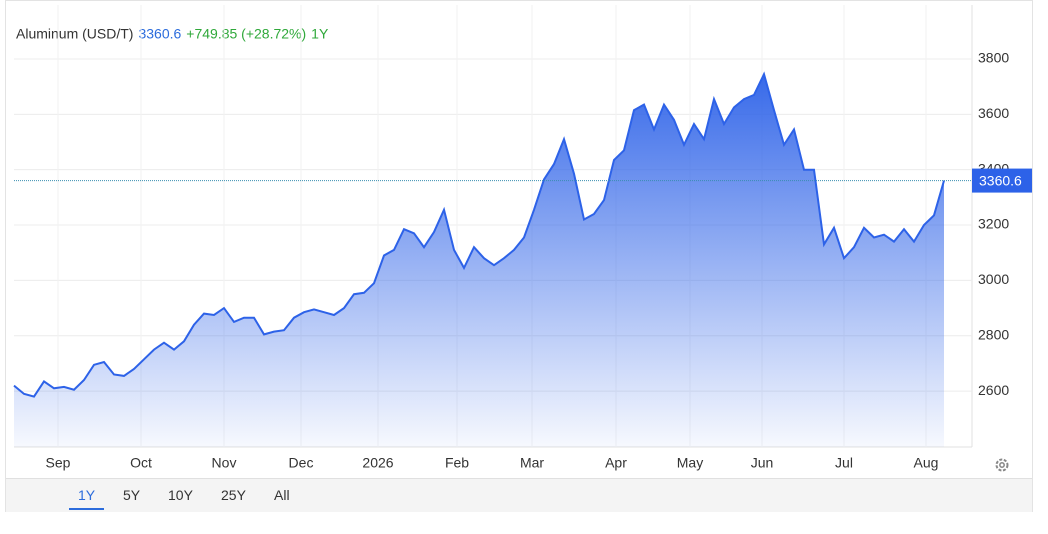 The width and height of the screenshot is (1048, 534). Describe the element at coordinates (690, 463) in the screenshot. I see `x-tick-label: May` at that location.